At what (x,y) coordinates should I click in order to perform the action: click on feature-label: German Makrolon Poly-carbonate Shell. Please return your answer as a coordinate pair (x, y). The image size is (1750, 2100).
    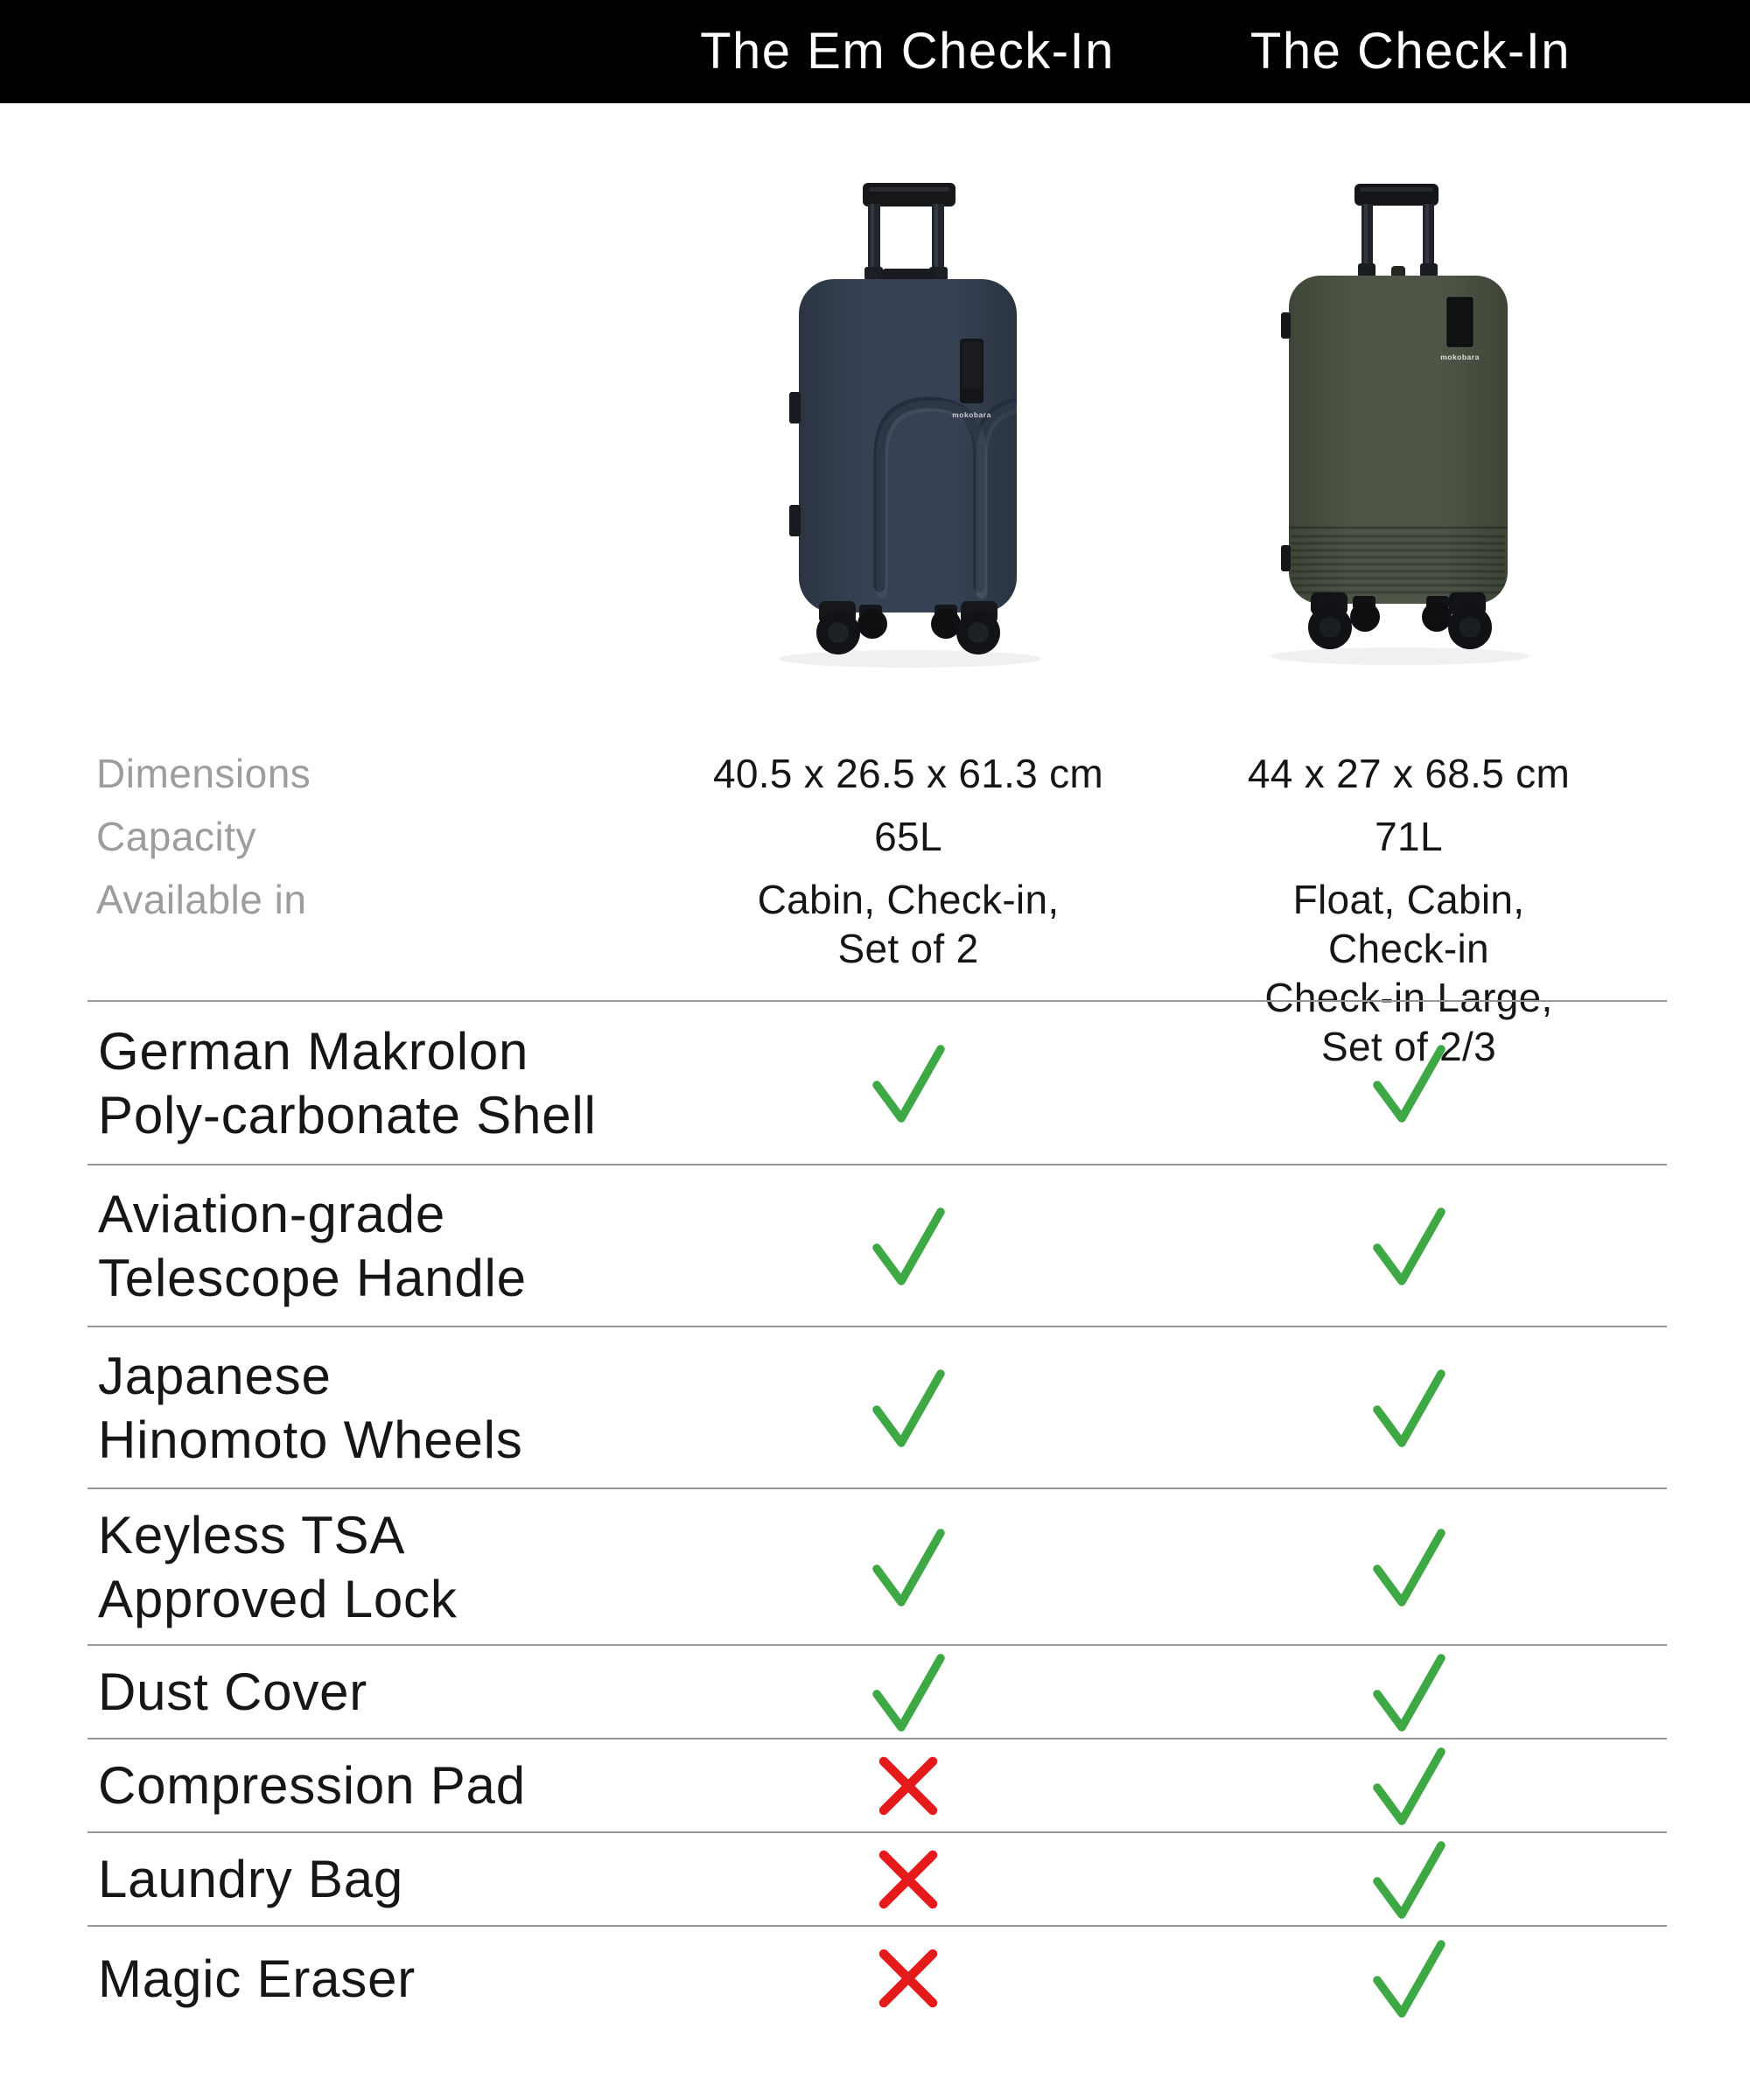
    Looking at the image, I should click on (347, 1082).